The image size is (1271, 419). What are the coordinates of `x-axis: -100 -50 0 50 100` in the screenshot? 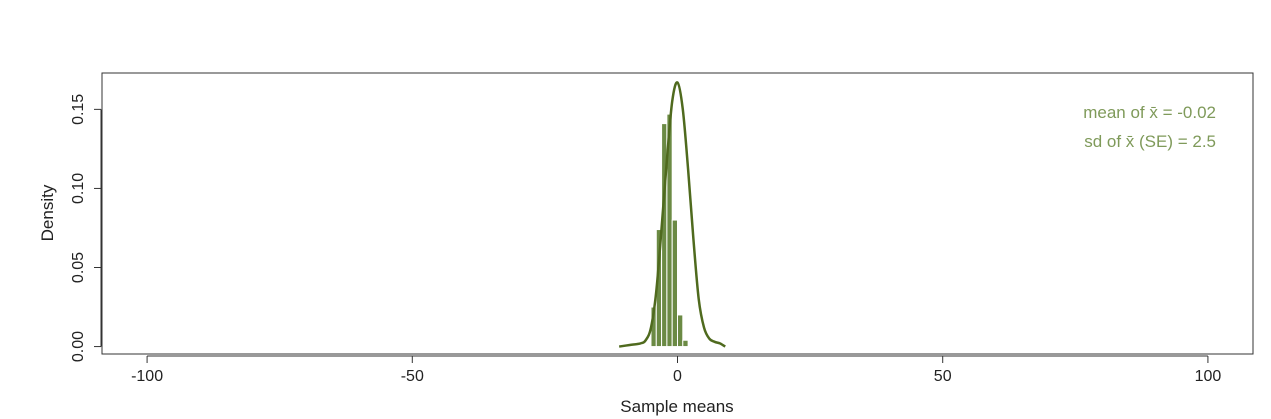 It's located at (676, 370).